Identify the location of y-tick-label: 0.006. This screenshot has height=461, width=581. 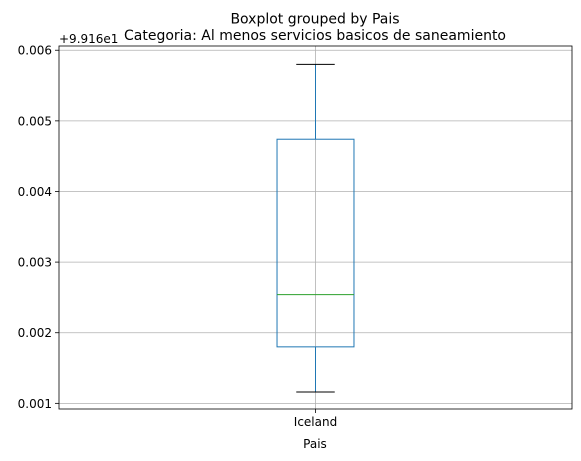
(35, 51).